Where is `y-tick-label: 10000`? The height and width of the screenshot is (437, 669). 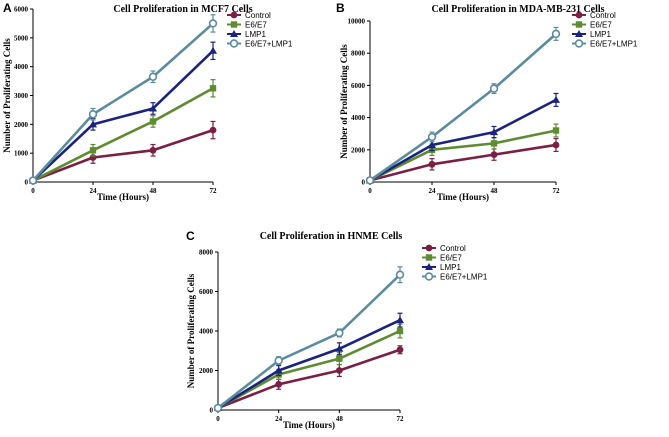
y-tick-label: 10000 is located at coordinates (357, 22).